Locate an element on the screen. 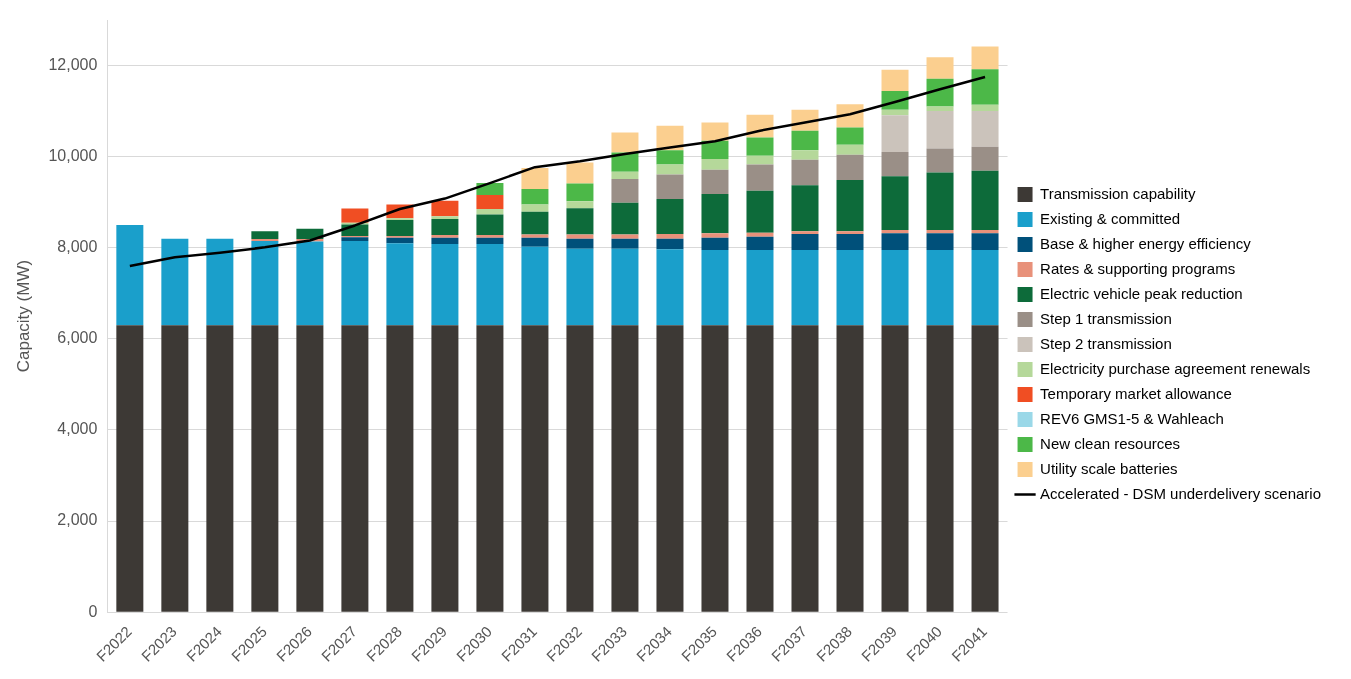 The height and width of the screenshot is (679, 1351). y-tick-label: 4,000 is located at coordinates (77, 429).